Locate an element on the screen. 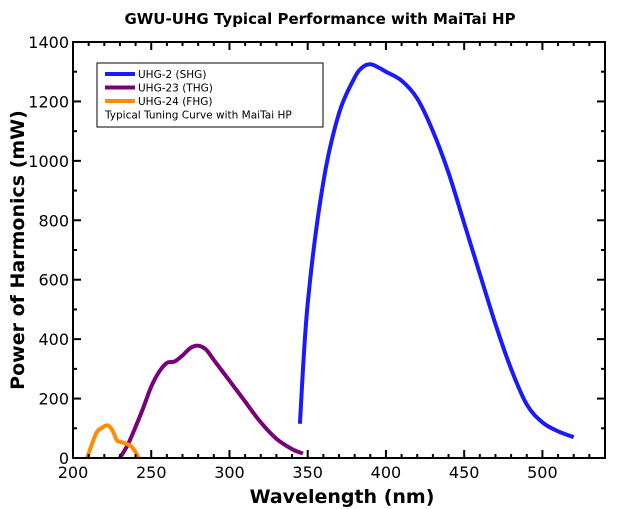 The height and width of the screenshot is (509, 622). y-tick-label: 0 is located at coordinates (64, 458).